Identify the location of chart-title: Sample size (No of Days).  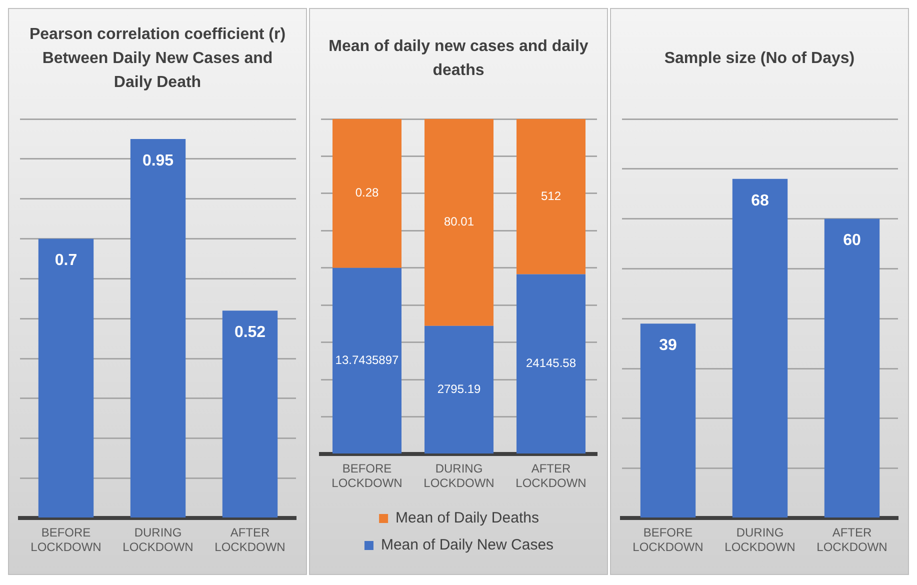
(759, 59).